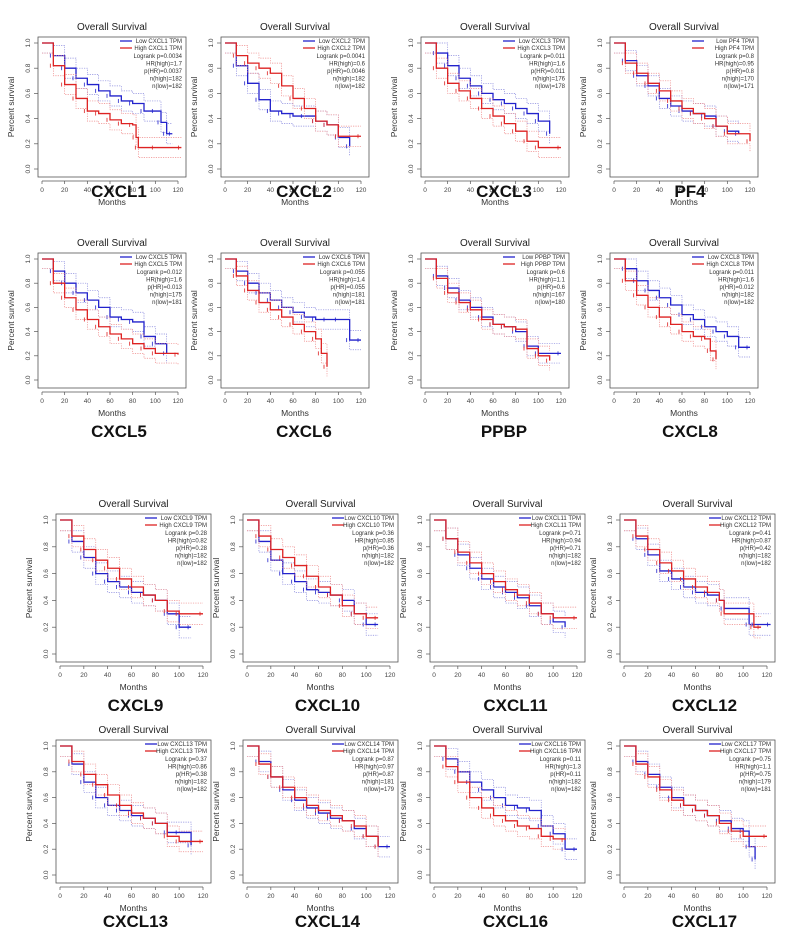  Describe the element at coordinates (541, 49) in the screenshot. I see `legend-entry: High CXCL3 TPM` at that location.